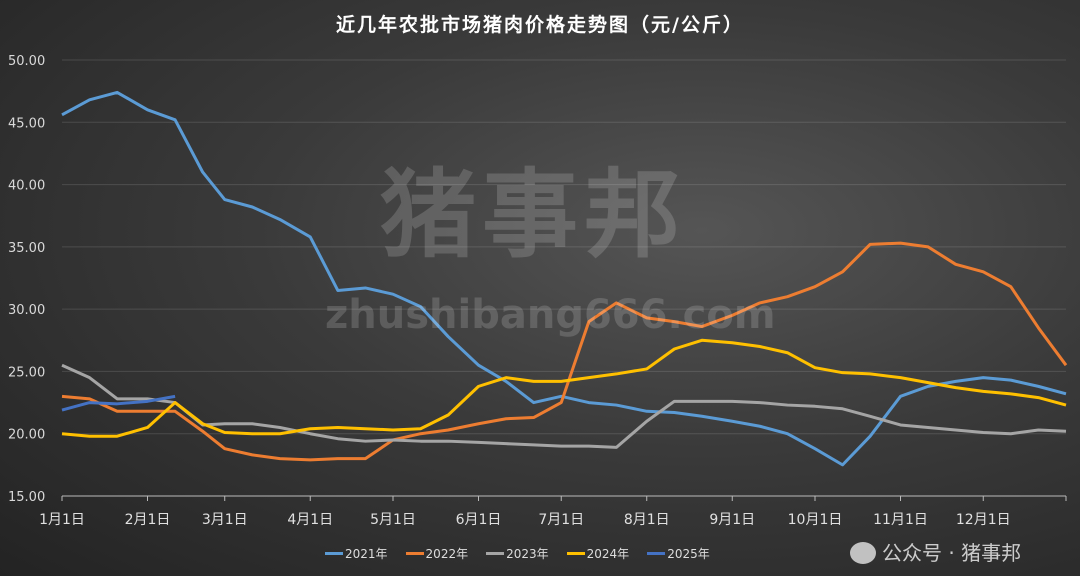 The width and height of the screenshot is (1080, 576). What do you see at coordinates (479, 520) in the screenshot?
I see `x-tick-label: 6月1日` at bounding box center [479, 520].